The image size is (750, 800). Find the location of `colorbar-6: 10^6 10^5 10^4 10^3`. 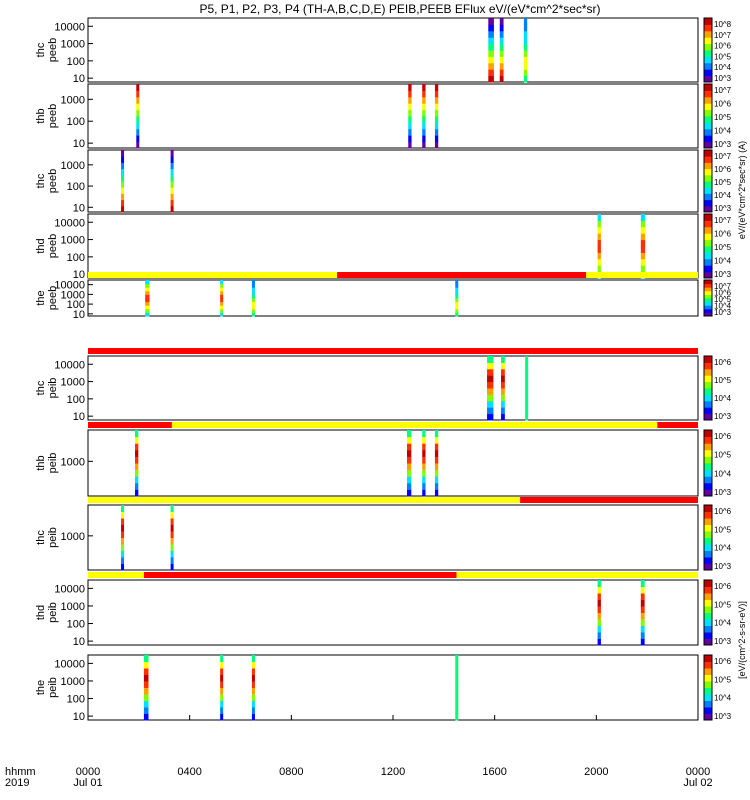

colorbar-6: 10^6 10^5 10^4 10^3 is located at coordinates (717, 388).